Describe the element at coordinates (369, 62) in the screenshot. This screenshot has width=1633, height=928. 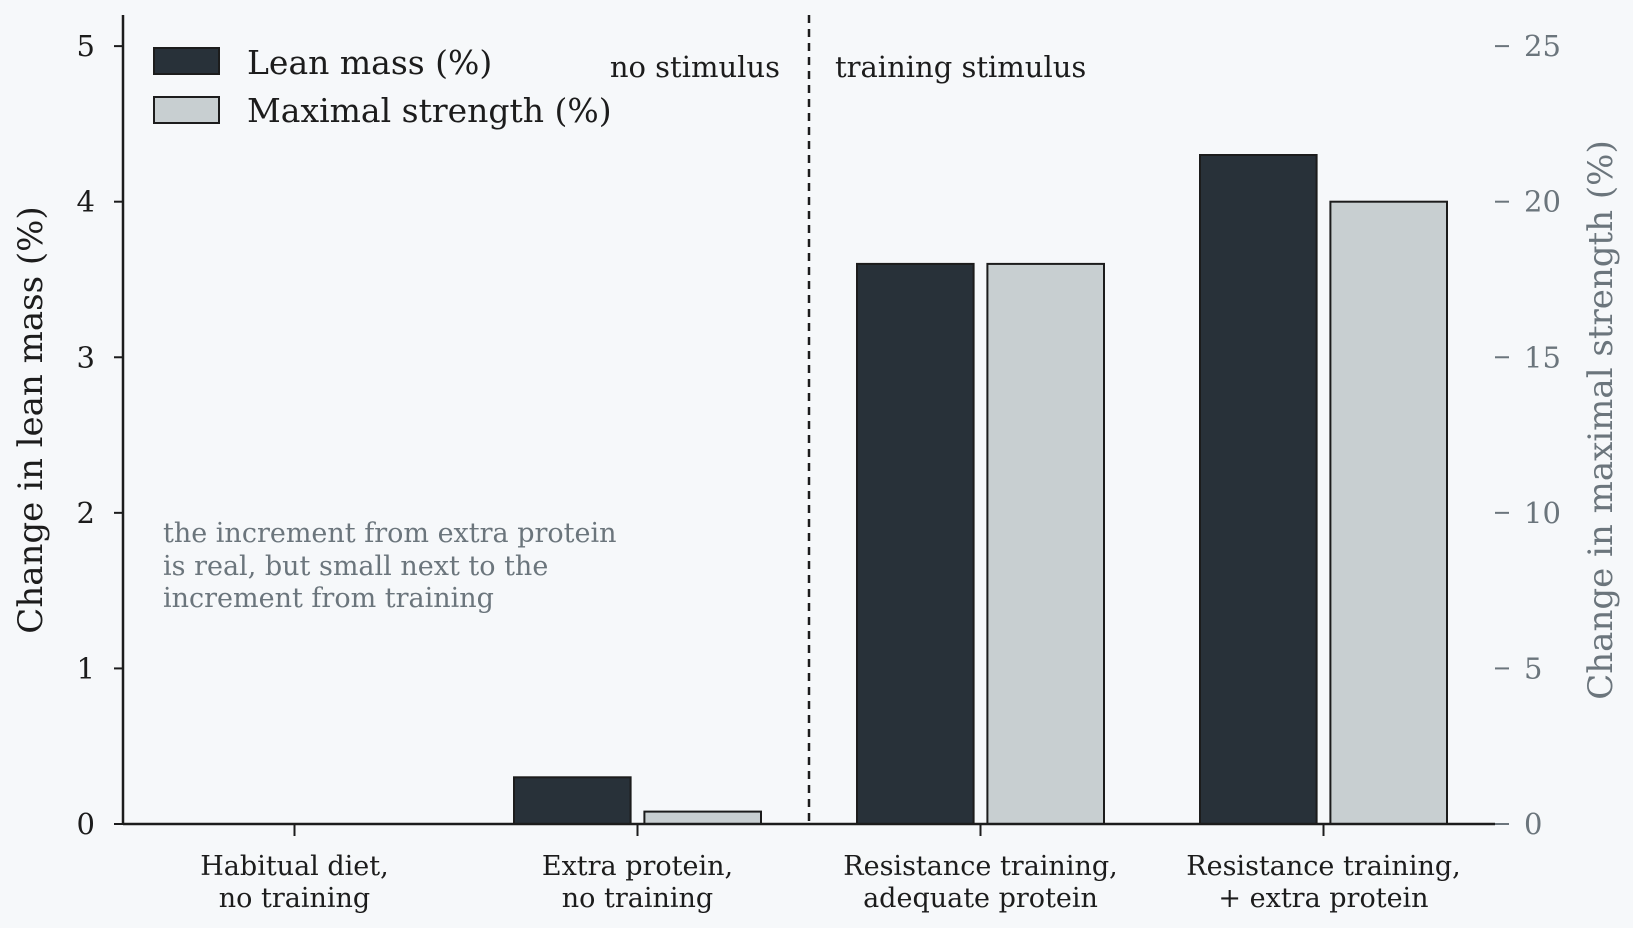
I see `legend-label-lean-mass: Lean mass (%)` at that location.